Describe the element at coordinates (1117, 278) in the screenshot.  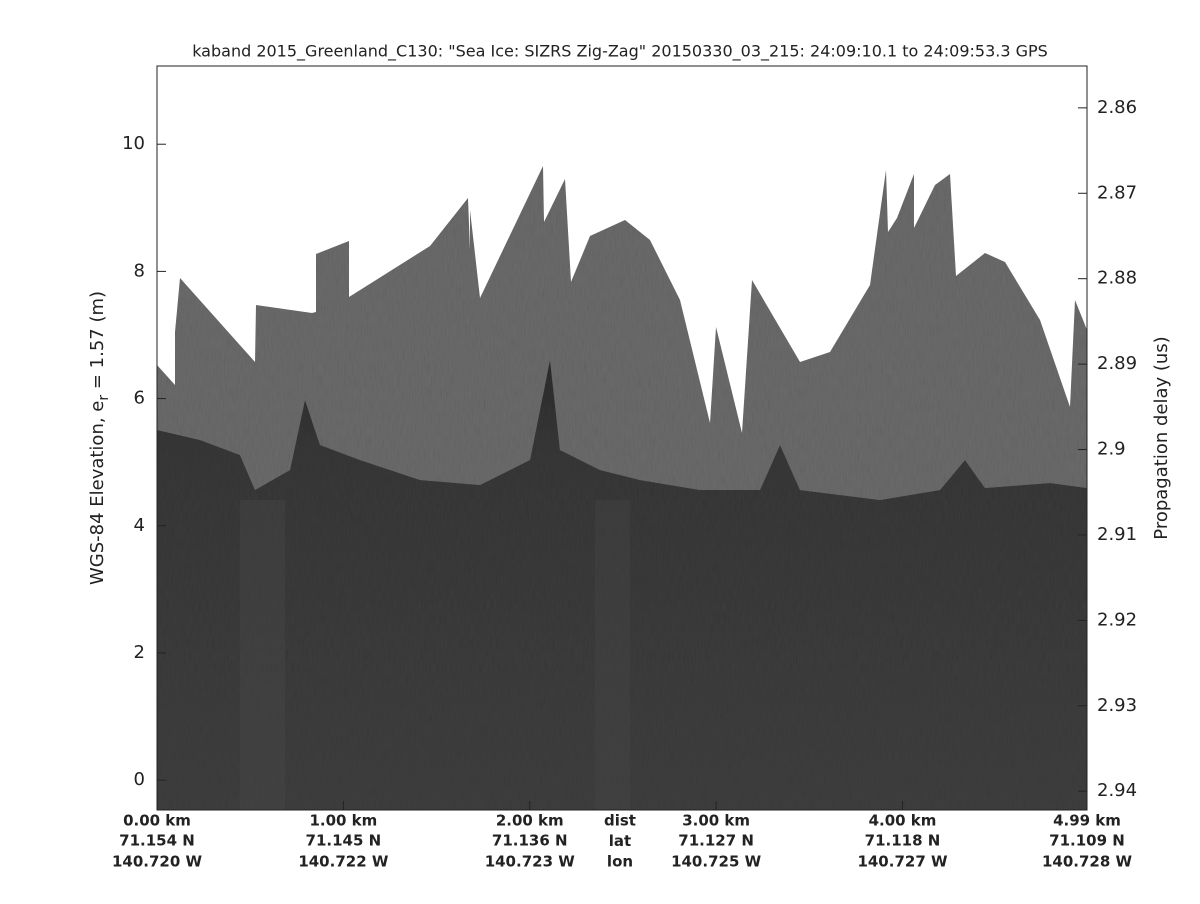
I see `y2-tick-label: 2.88` at that location.